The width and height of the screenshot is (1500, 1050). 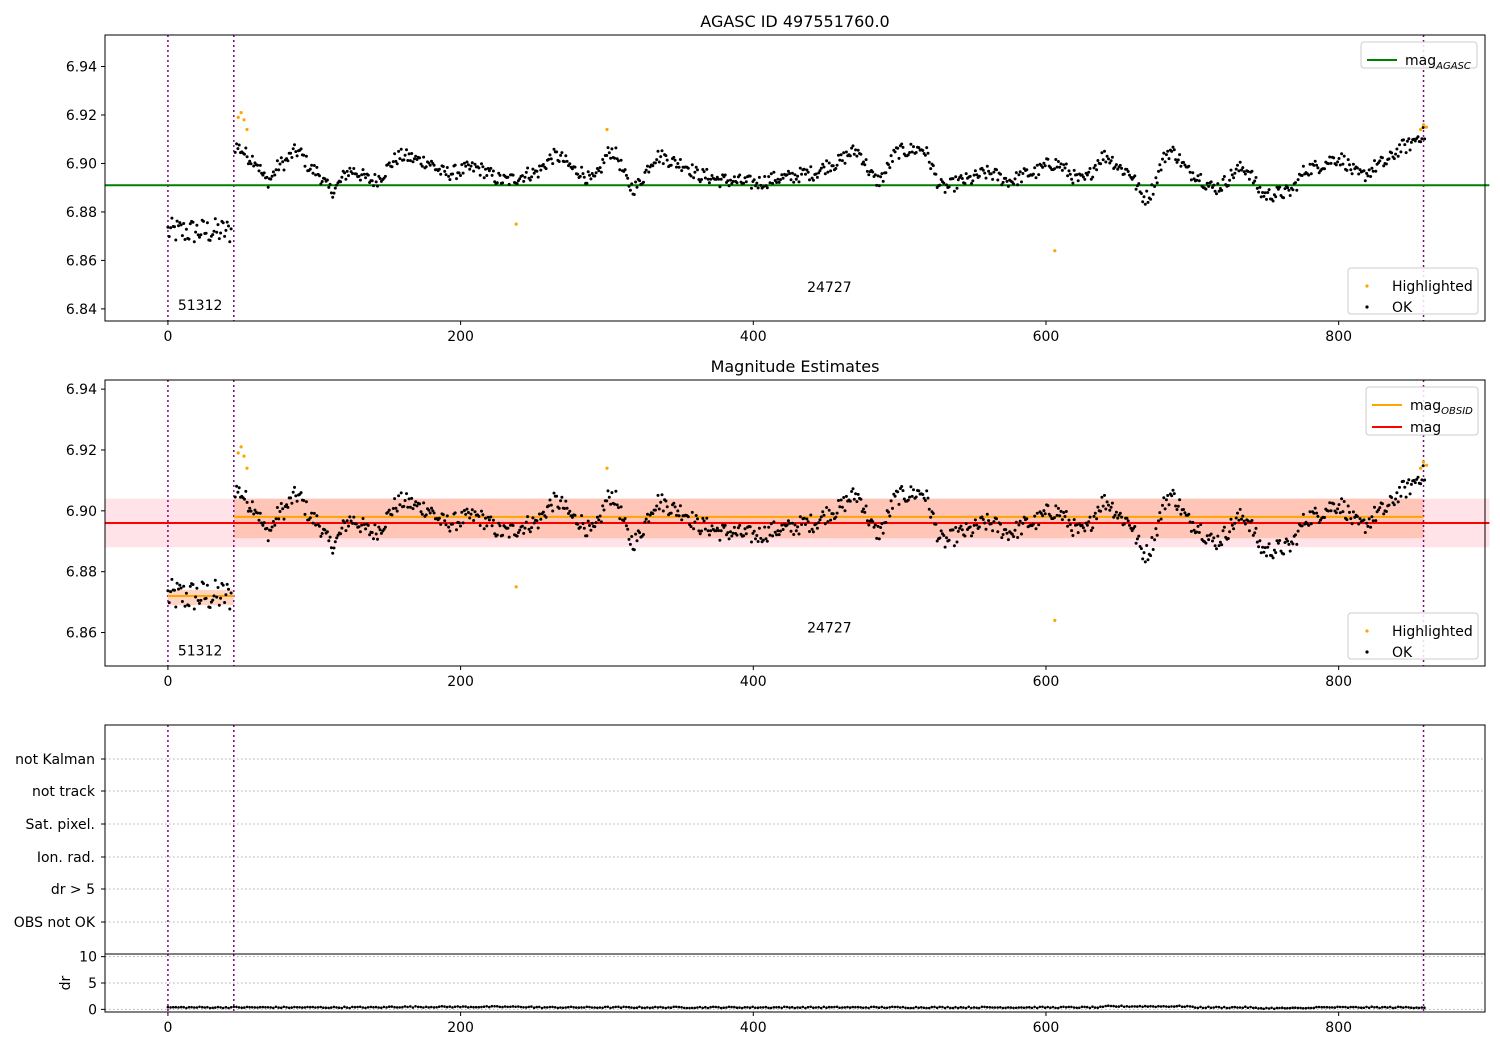 I want to click on legend-box, so click(x=1422, y=411).